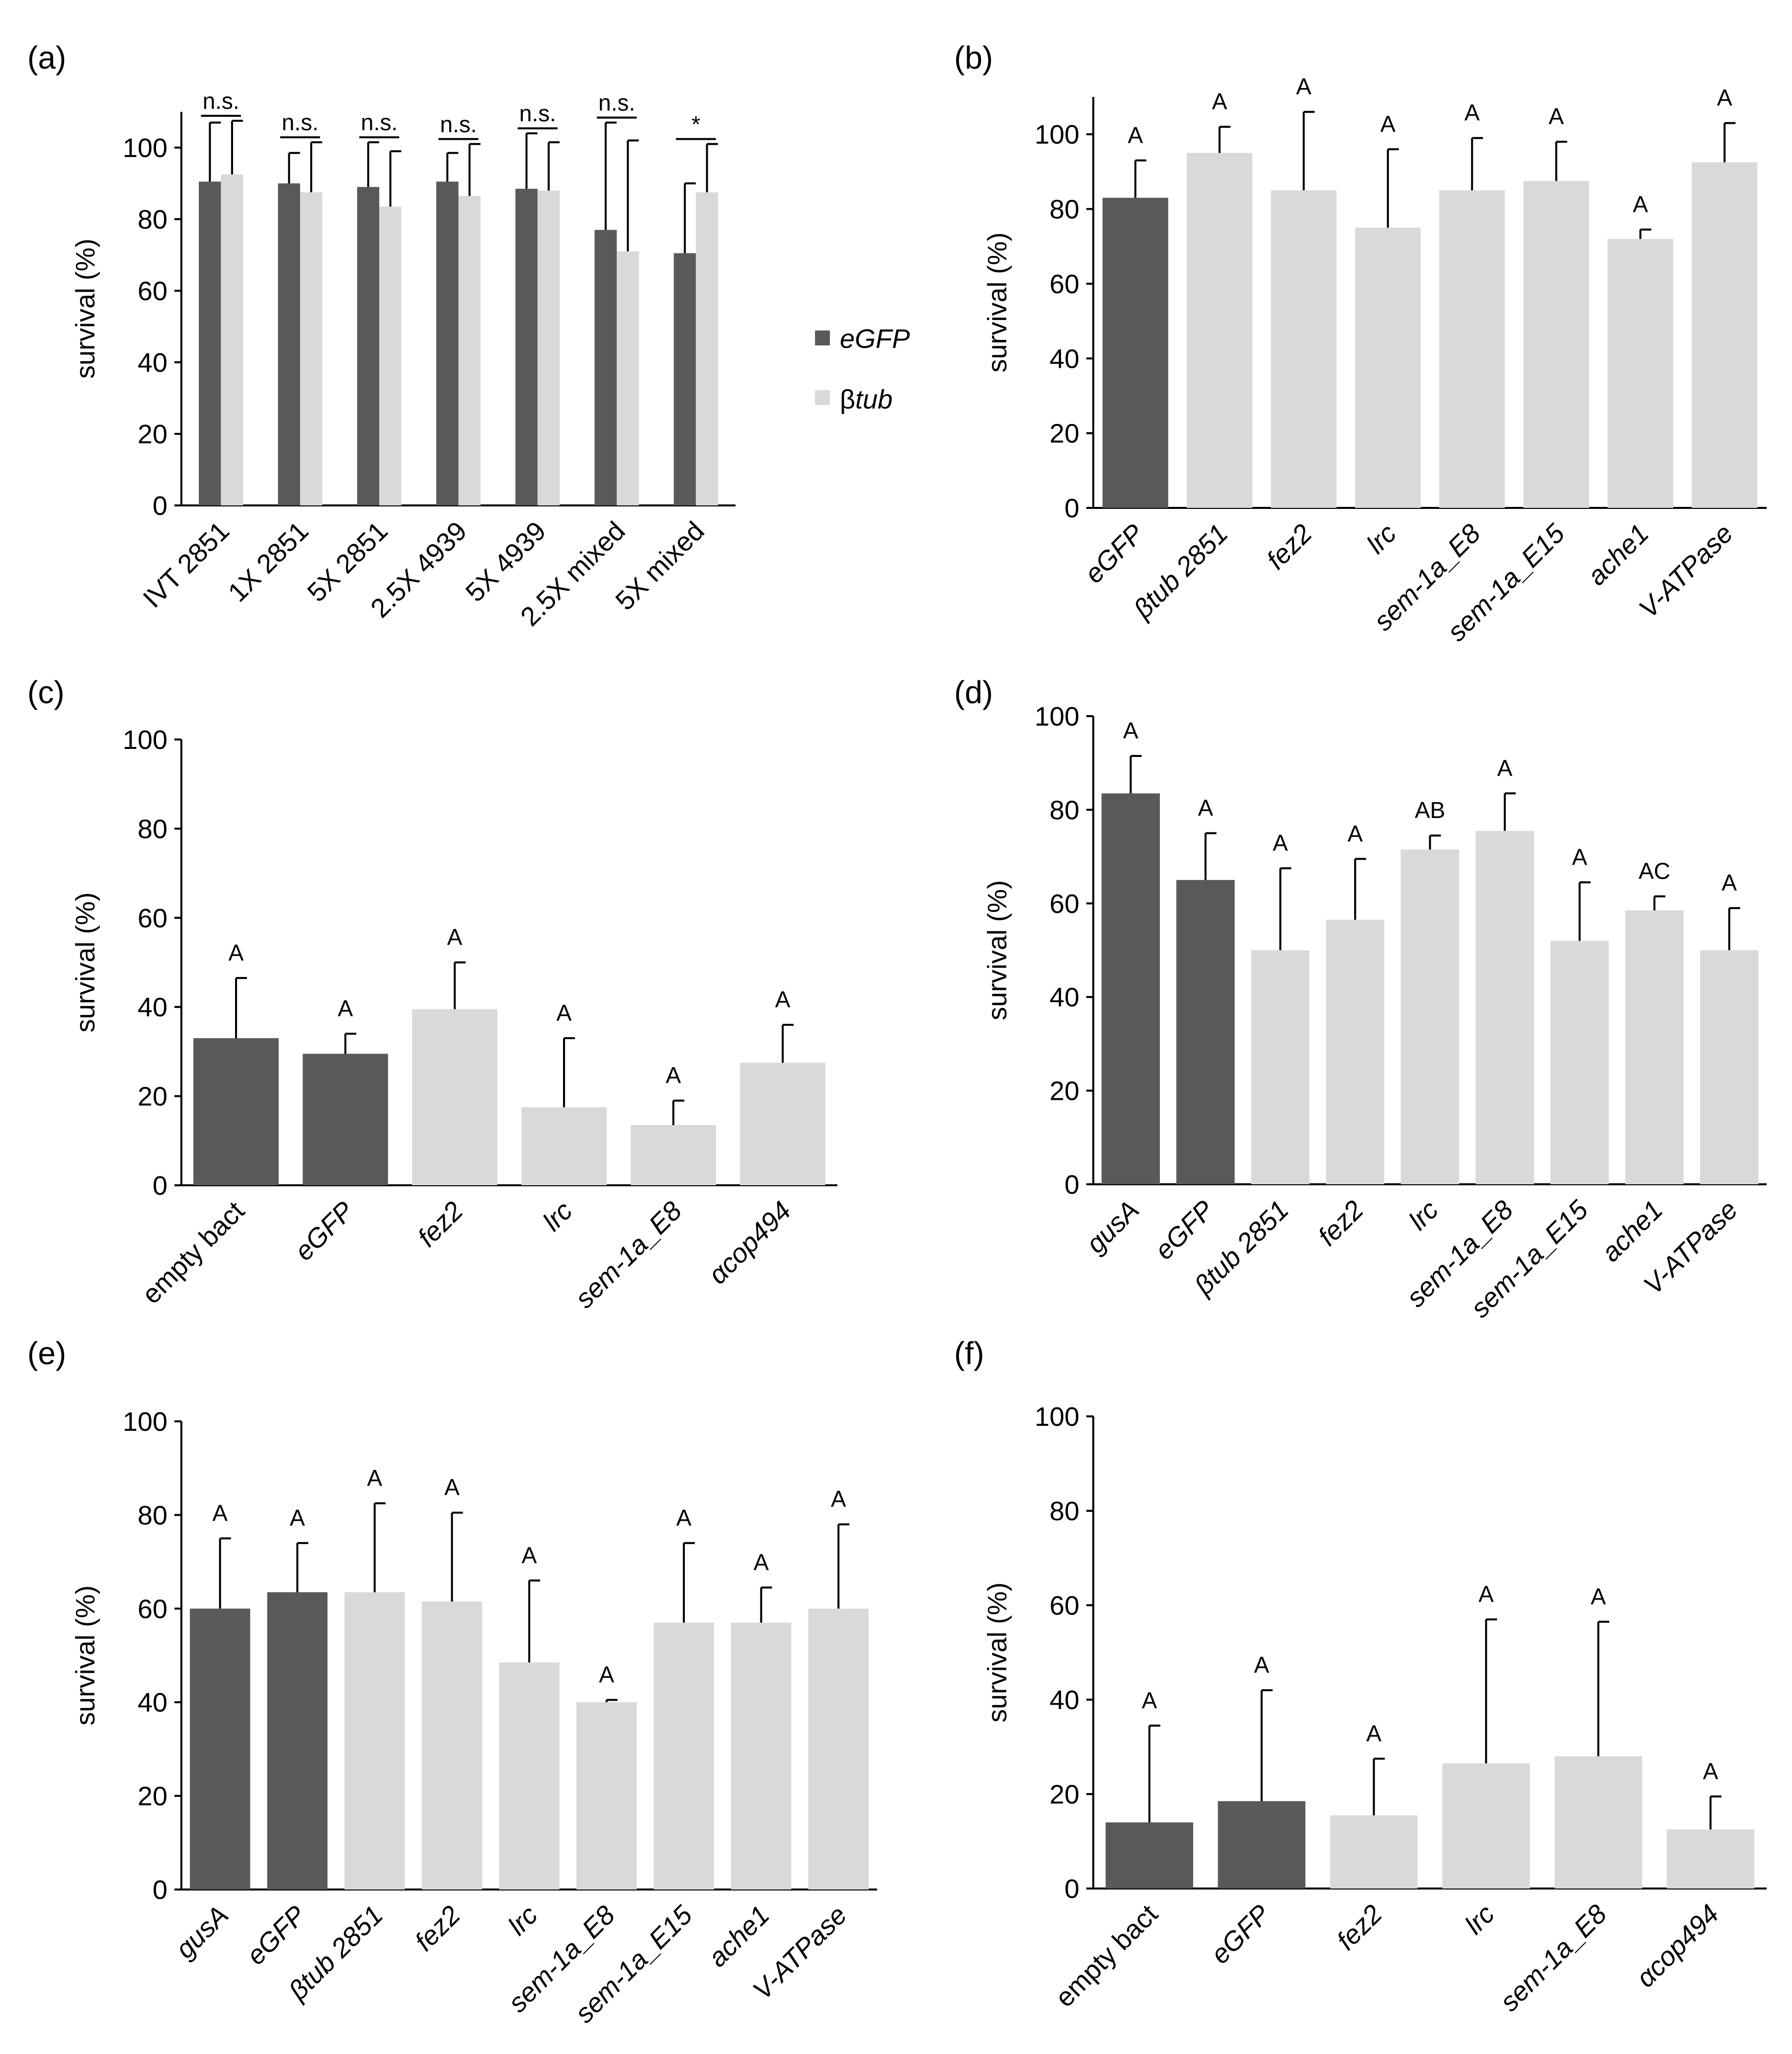  I want to click on legend-label-btub-italic: tub, so click(874, 399).